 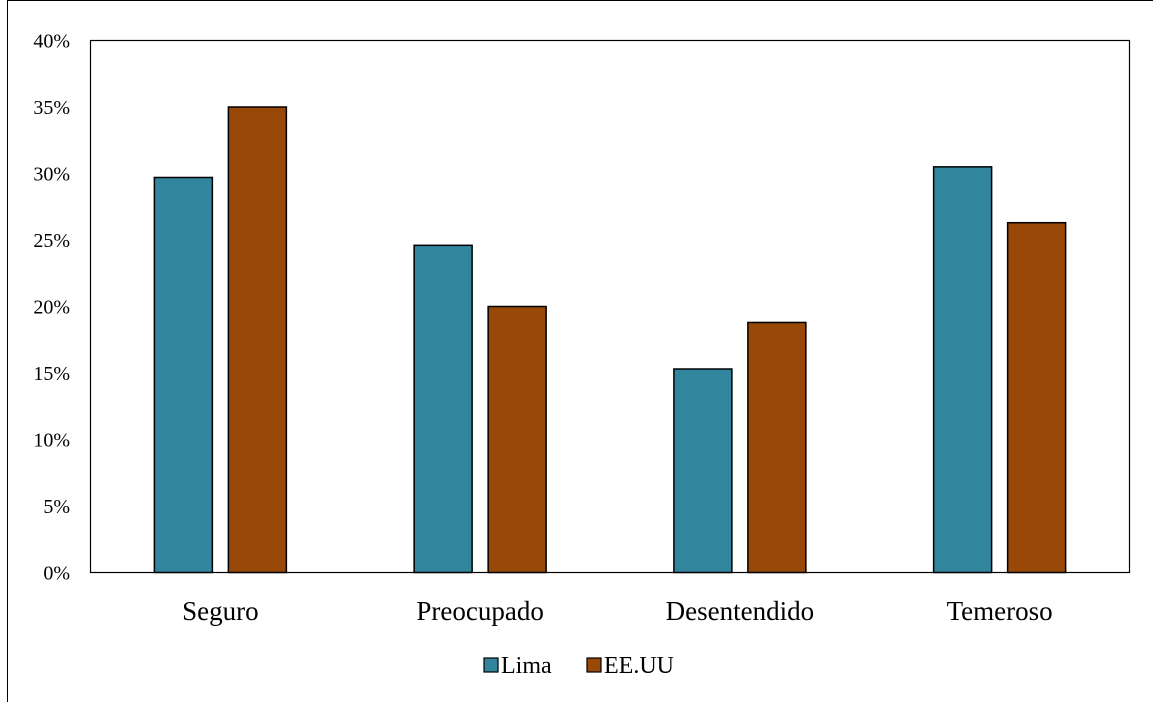 What do you see at coordinates (51, 42) in the screenshot?
I see `y-tick-label: 40%` at bounding box center [51, 42].